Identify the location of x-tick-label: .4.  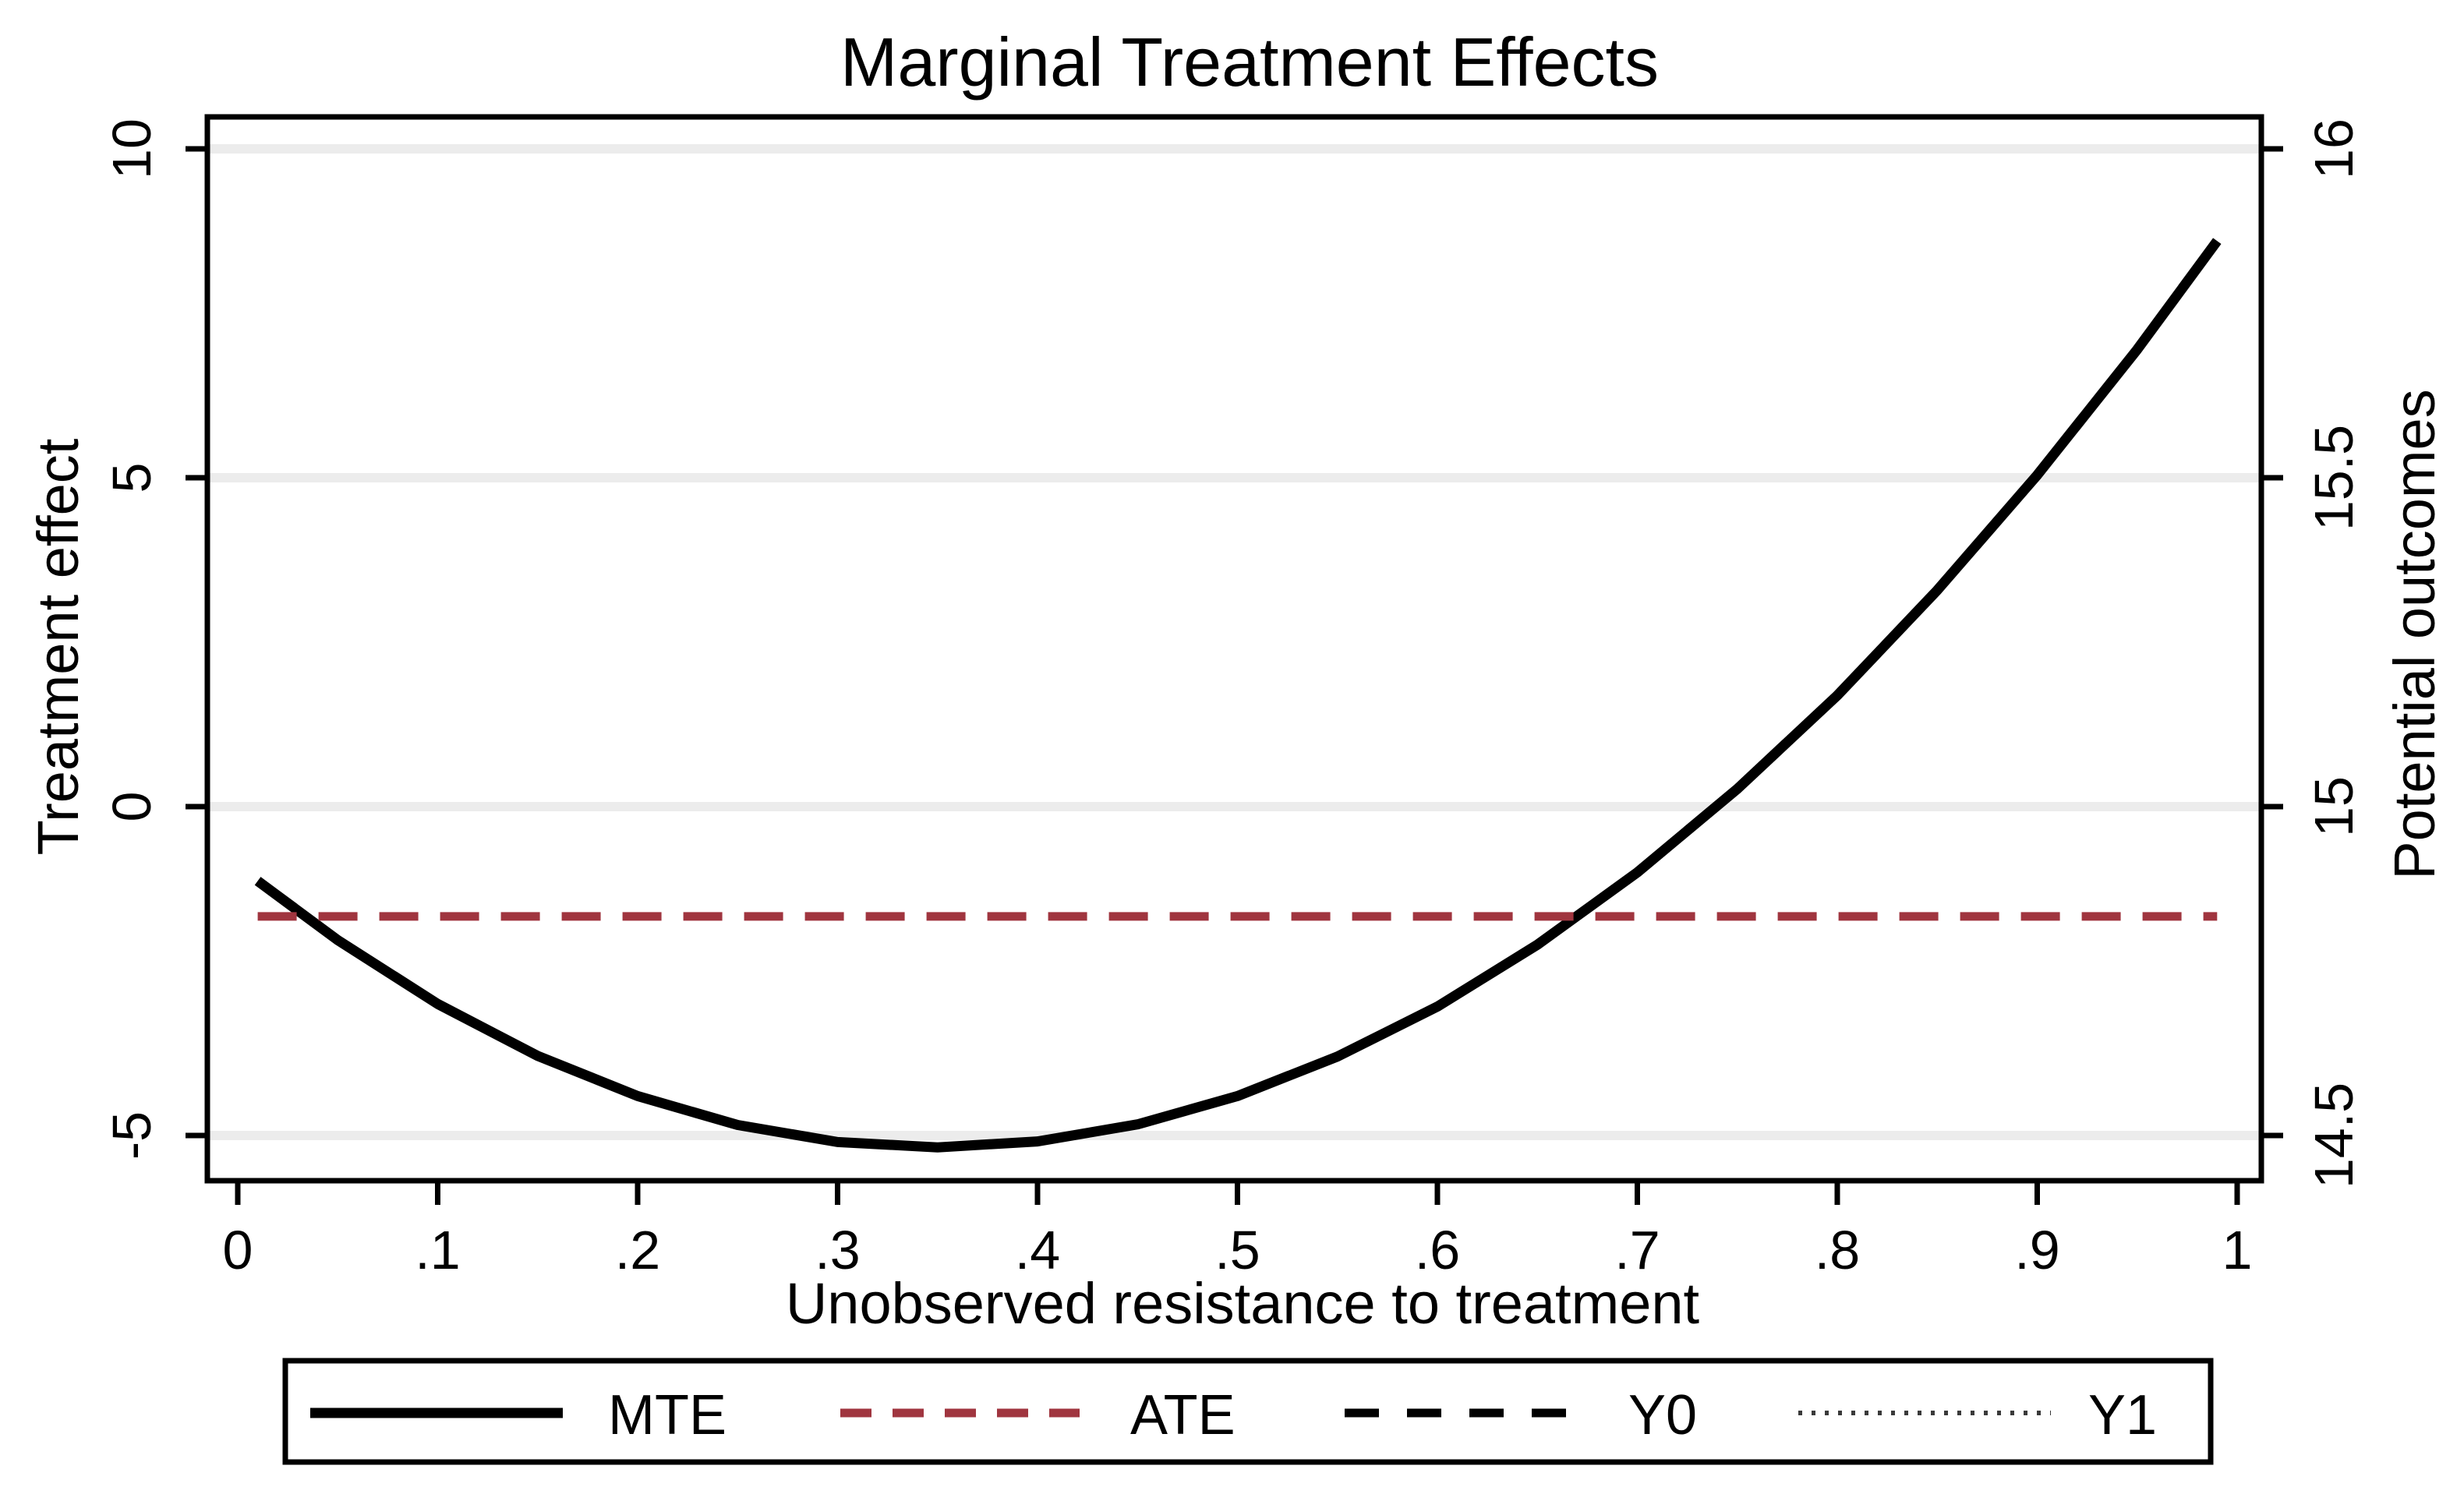
(1037, 1250).